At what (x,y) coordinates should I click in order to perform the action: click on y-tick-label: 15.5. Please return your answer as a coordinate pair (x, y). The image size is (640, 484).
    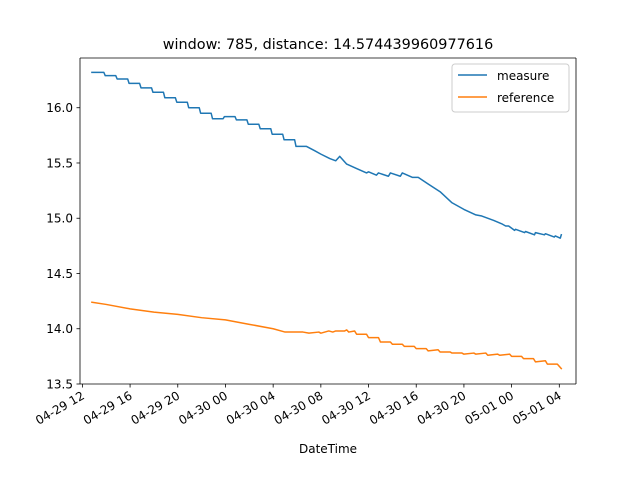
    Looking at the image, I should click on (59, 163).